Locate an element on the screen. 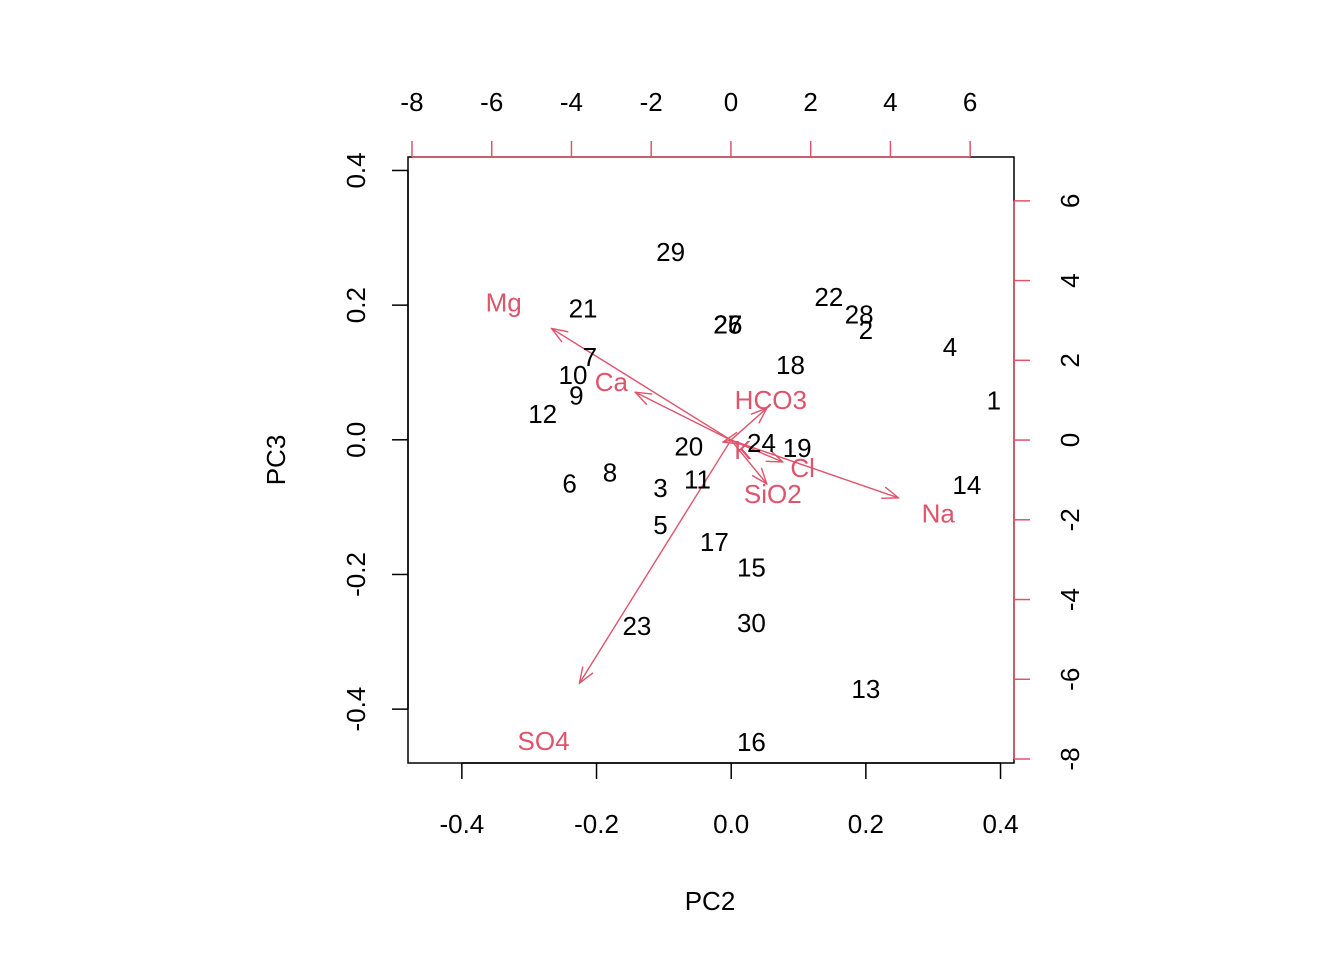 The image size is (1344, 960). x-axis-title: PC2 is located at coordinates (710, 901).